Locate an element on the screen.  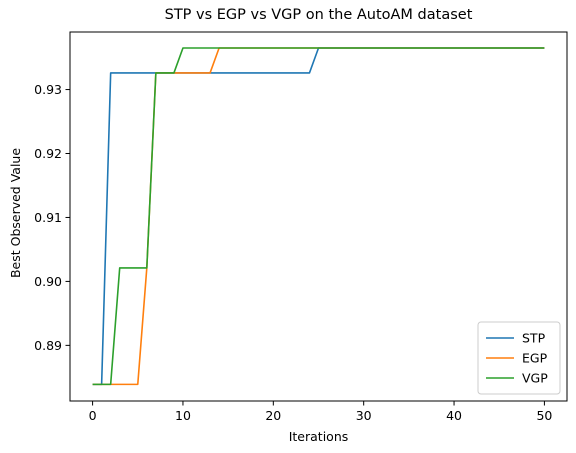
legend-box is located at coordinates (519, 358).